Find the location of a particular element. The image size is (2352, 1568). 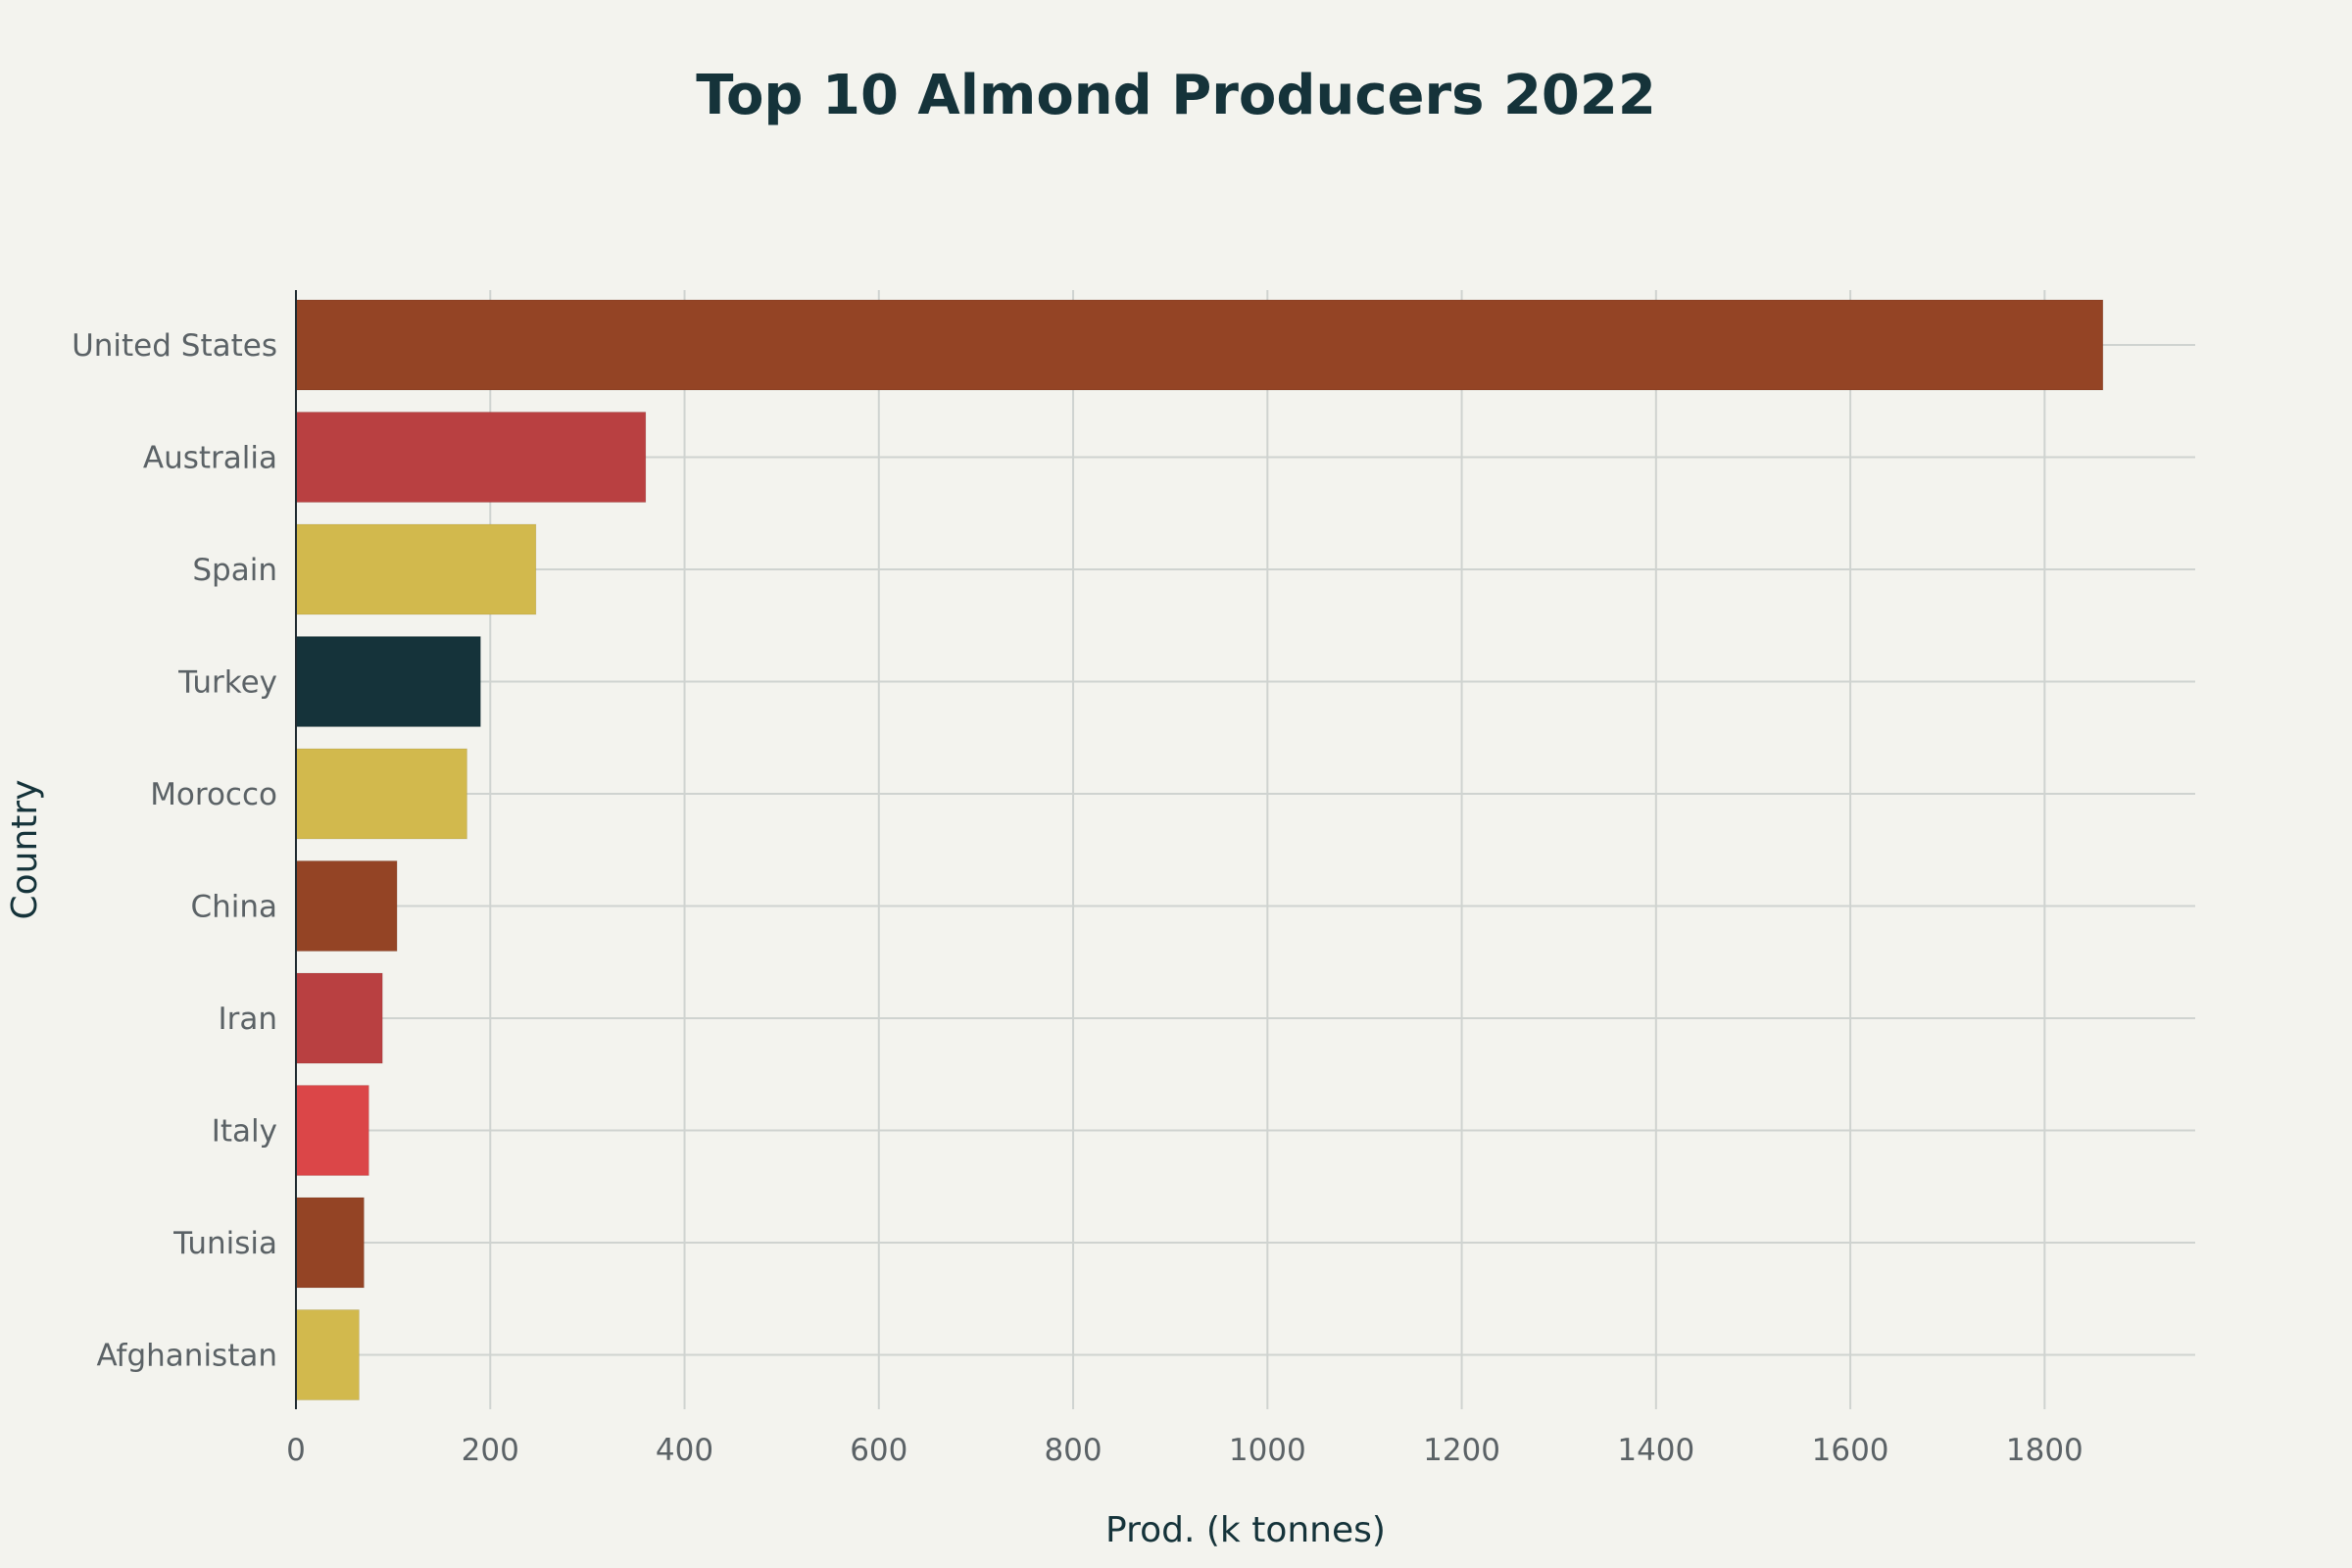

x-tick-label: 800 is located at coordinates (1073, 1450).